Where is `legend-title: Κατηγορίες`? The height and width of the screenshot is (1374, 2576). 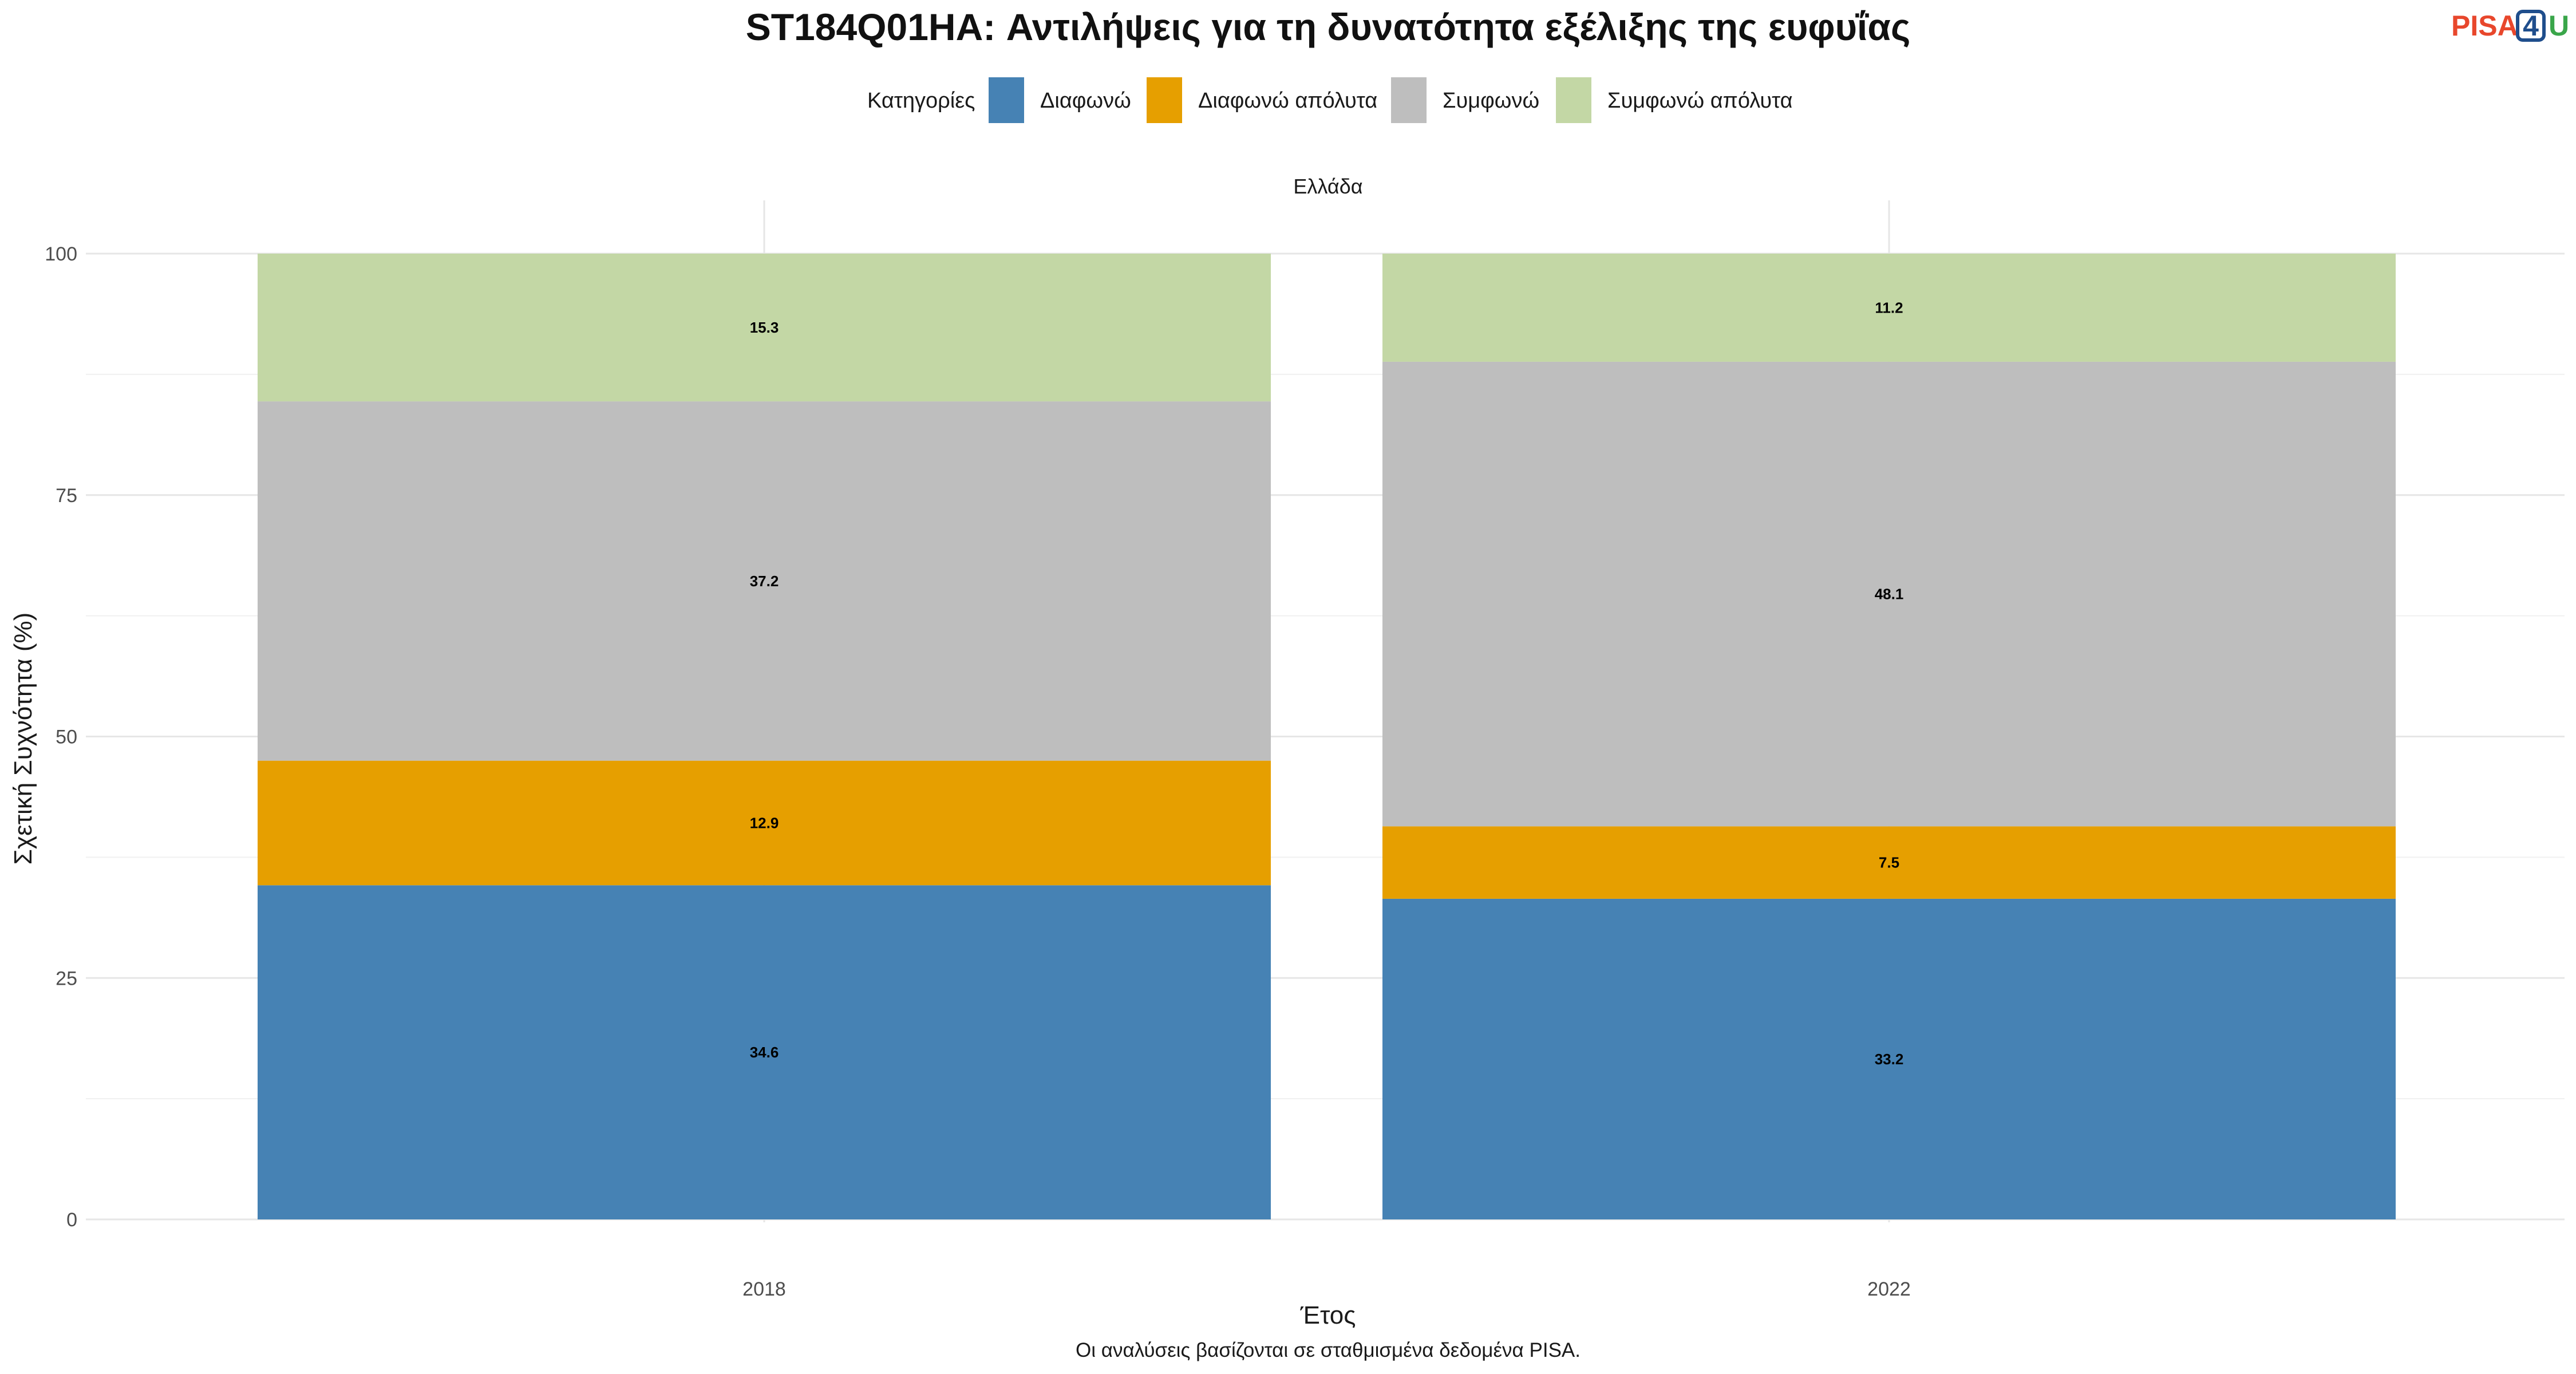 legend-title: Κατηγορίες is located at coordinates (921, 101).